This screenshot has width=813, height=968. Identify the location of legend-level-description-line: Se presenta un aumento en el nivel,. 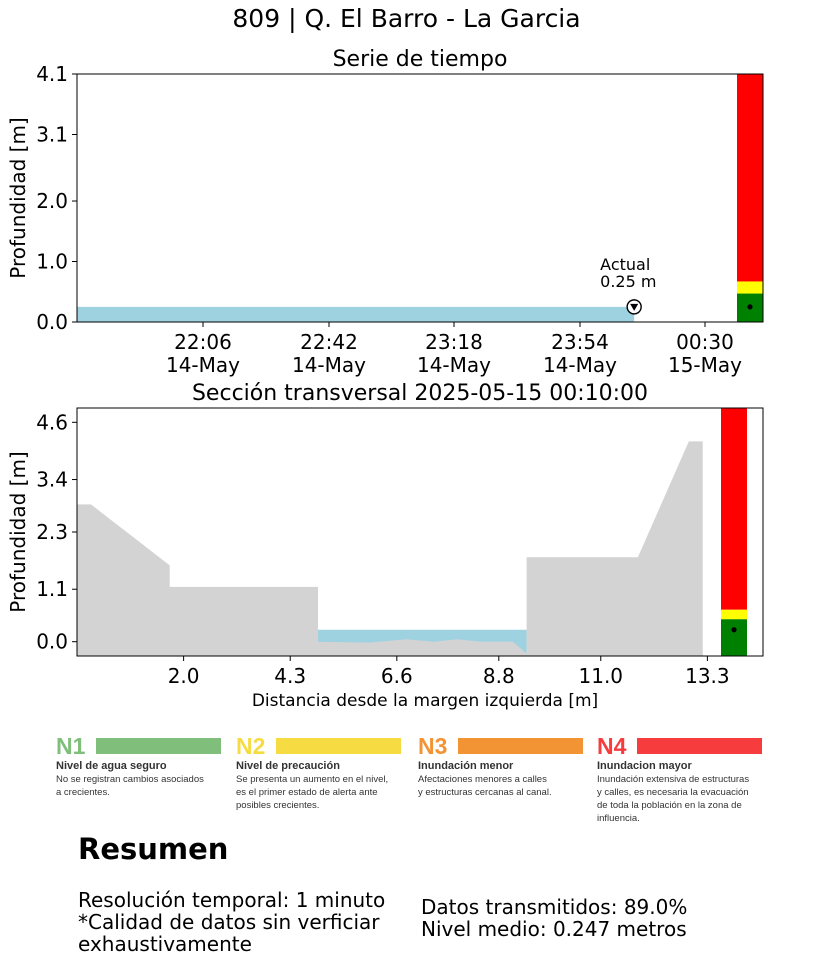
(312, 779).